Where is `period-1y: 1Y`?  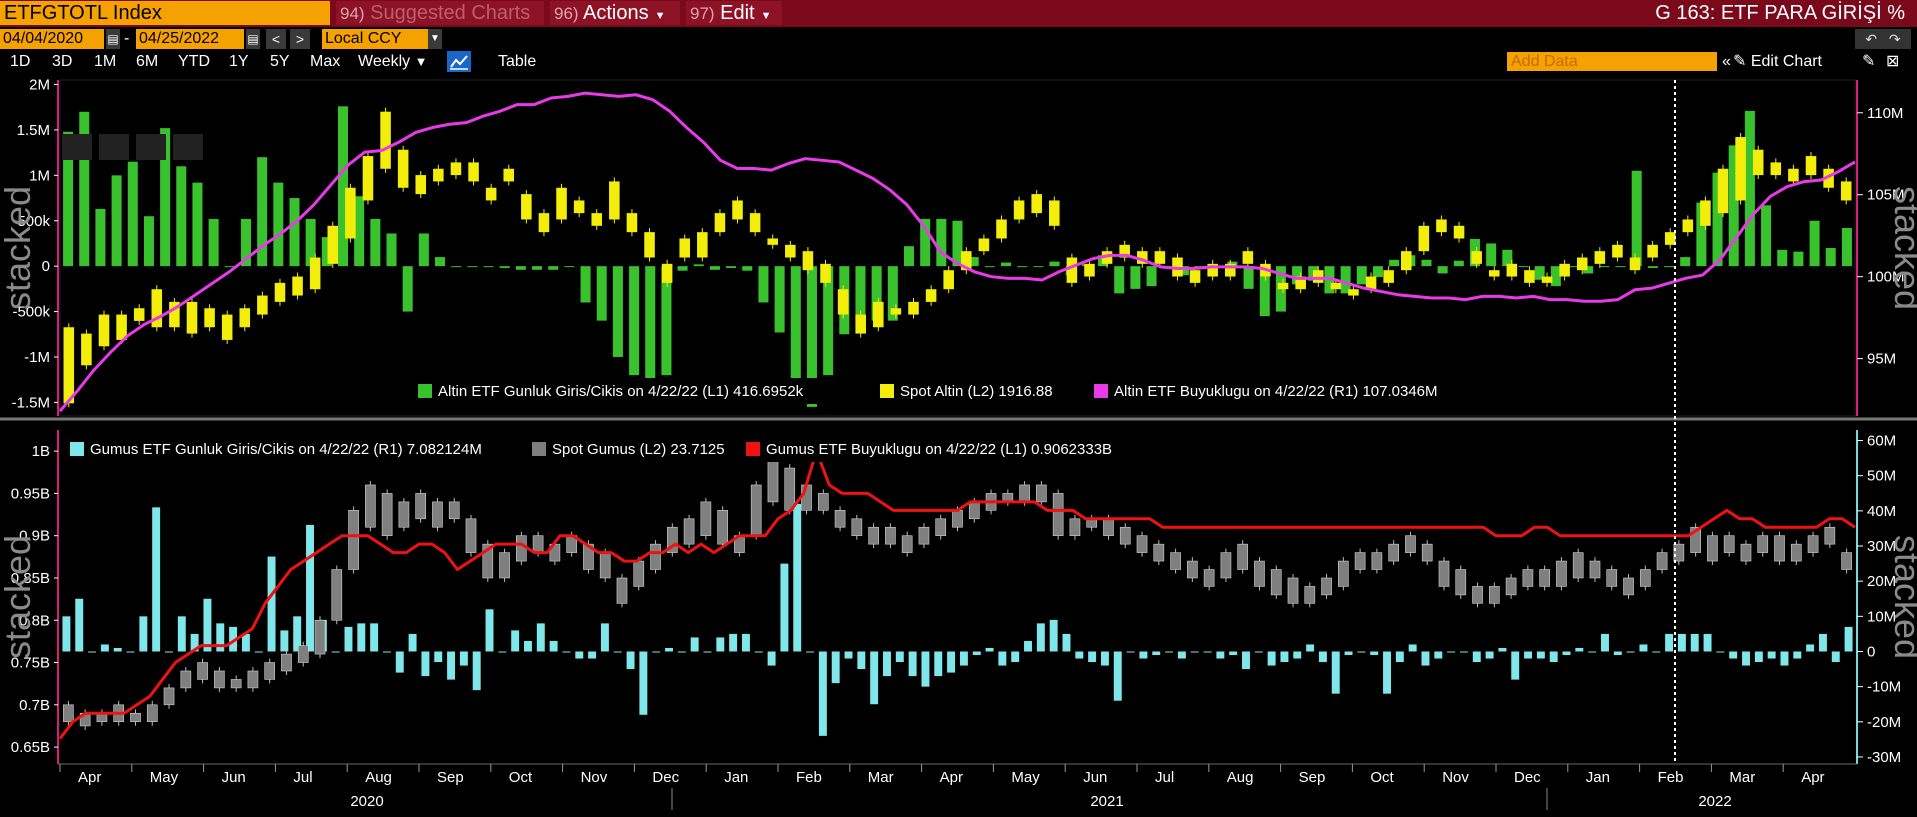 period-1y: 1Y is located at coordinates (239, 61).